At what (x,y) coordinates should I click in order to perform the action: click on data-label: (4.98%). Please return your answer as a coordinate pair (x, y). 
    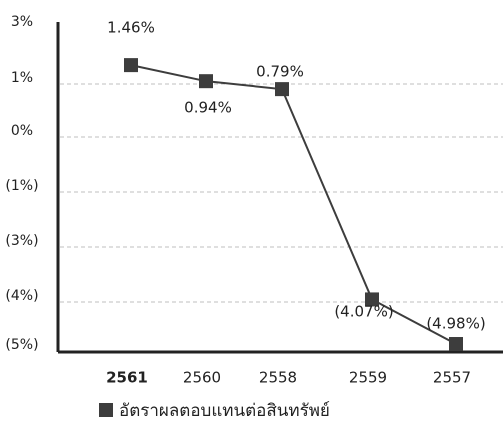
    Looking at the image, I should click on (455, 324).